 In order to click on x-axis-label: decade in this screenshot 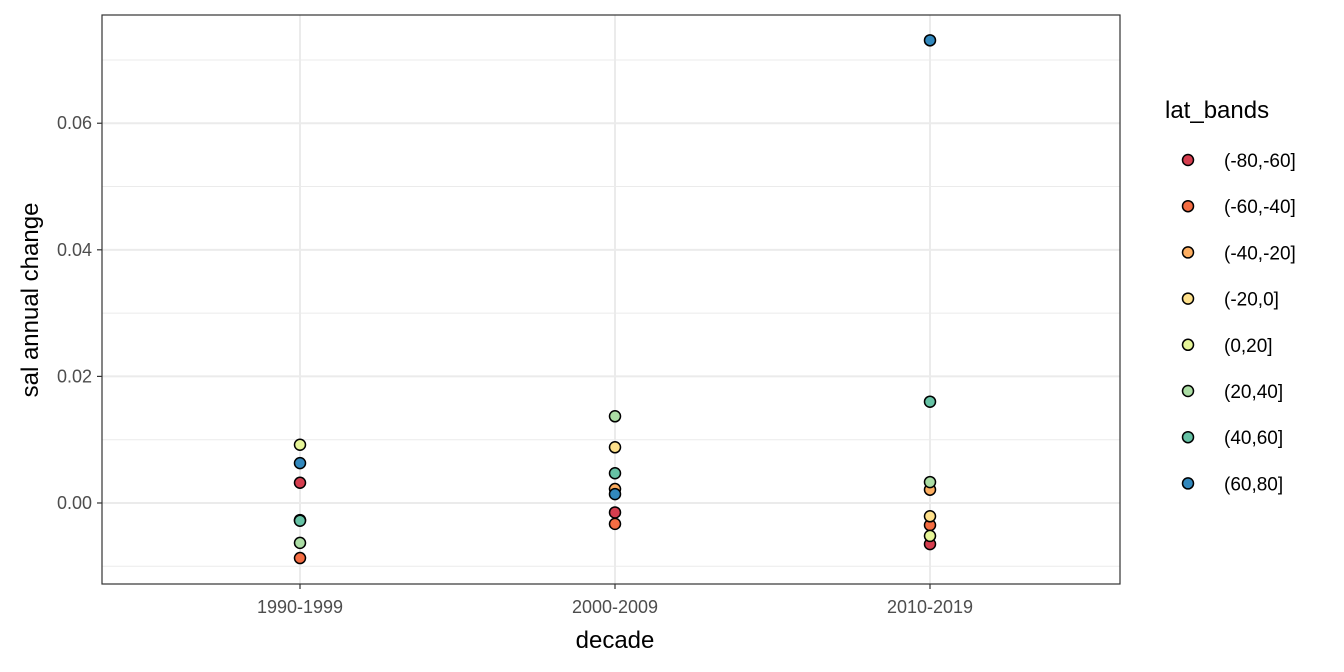, I will do `click(615, 640)`.